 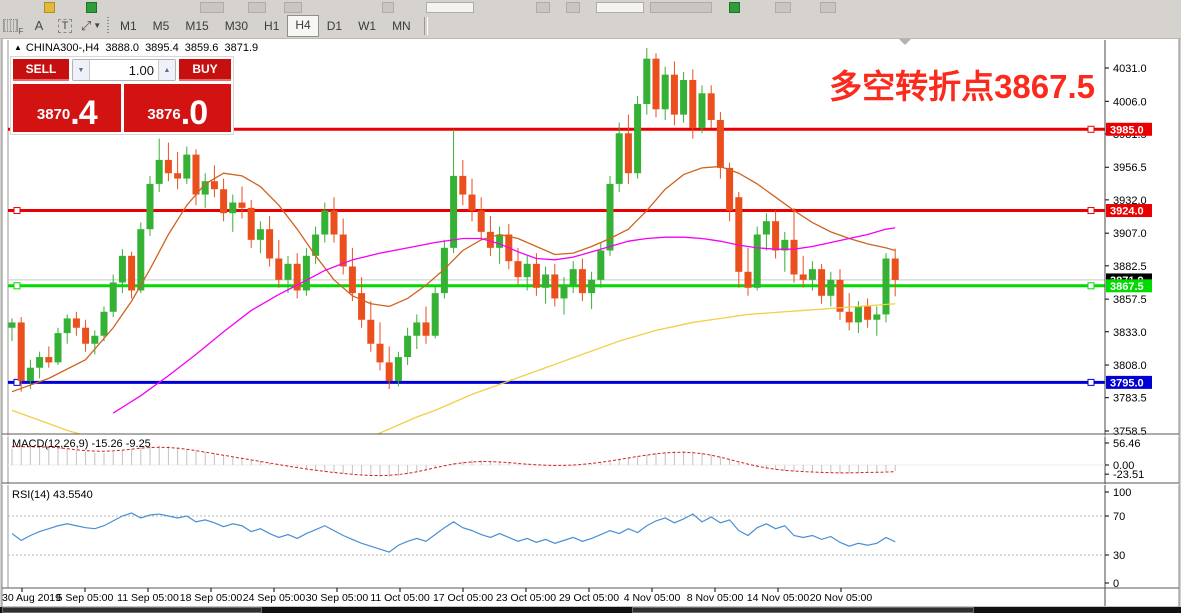 I want to click on timeframe-group: M1 M5 M15 M30 H1 H4 D1 W1 MN, so click(x=265, y=25).